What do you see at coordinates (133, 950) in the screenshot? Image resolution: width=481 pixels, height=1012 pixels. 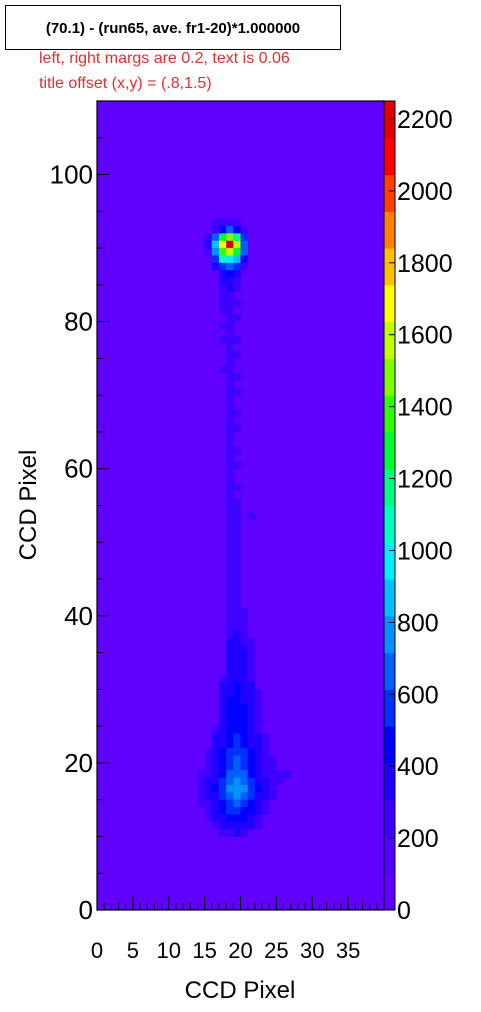 I see `x-tick-label: 5` at bounding box center [133, 950].